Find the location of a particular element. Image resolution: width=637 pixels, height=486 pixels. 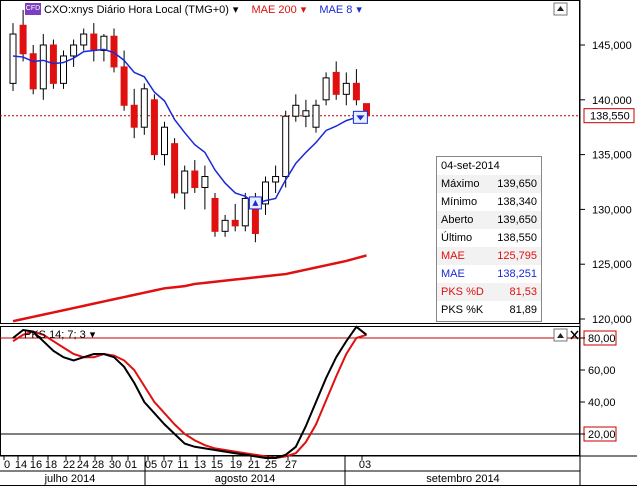

data-window-row: Aberto 139,650 is located at coordinates (489, 220).